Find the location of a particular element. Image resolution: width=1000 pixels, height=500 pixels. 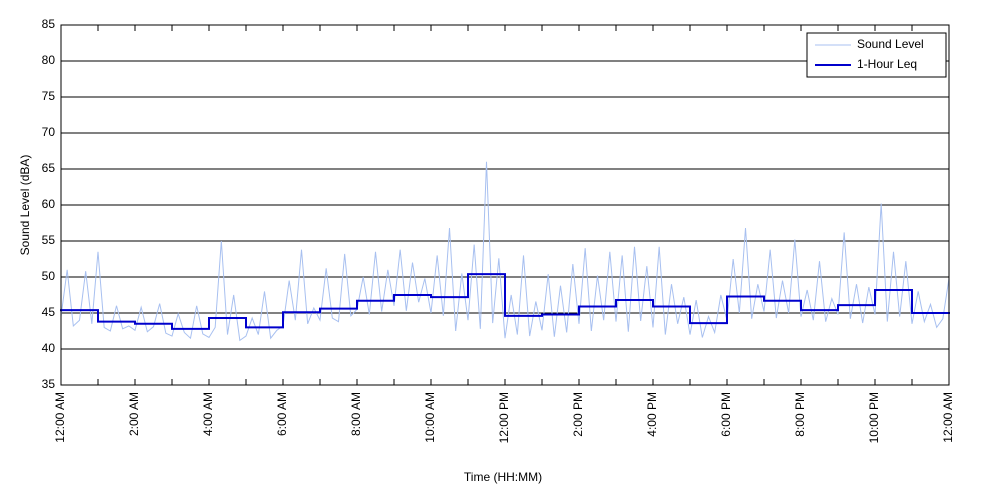

legend-label: Sound Level is located at coordinates (890, 44).